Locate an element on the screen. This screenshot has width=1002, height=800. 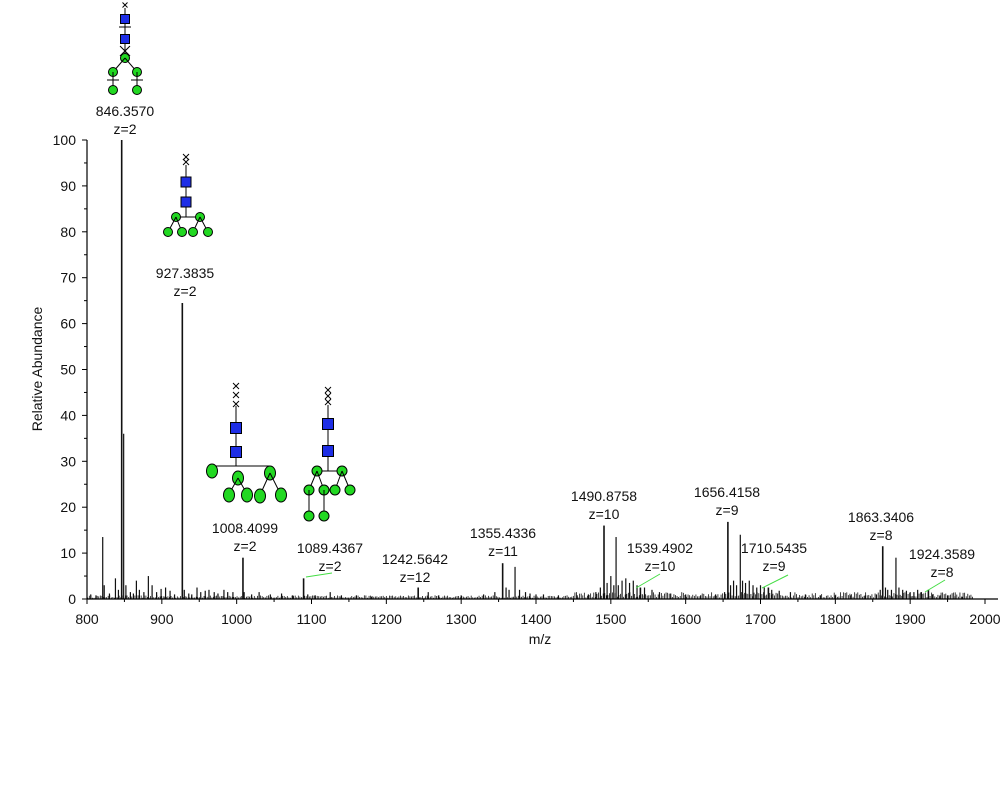
peak-mz-label: 1656.4158 is located at coordinates (727, 492).